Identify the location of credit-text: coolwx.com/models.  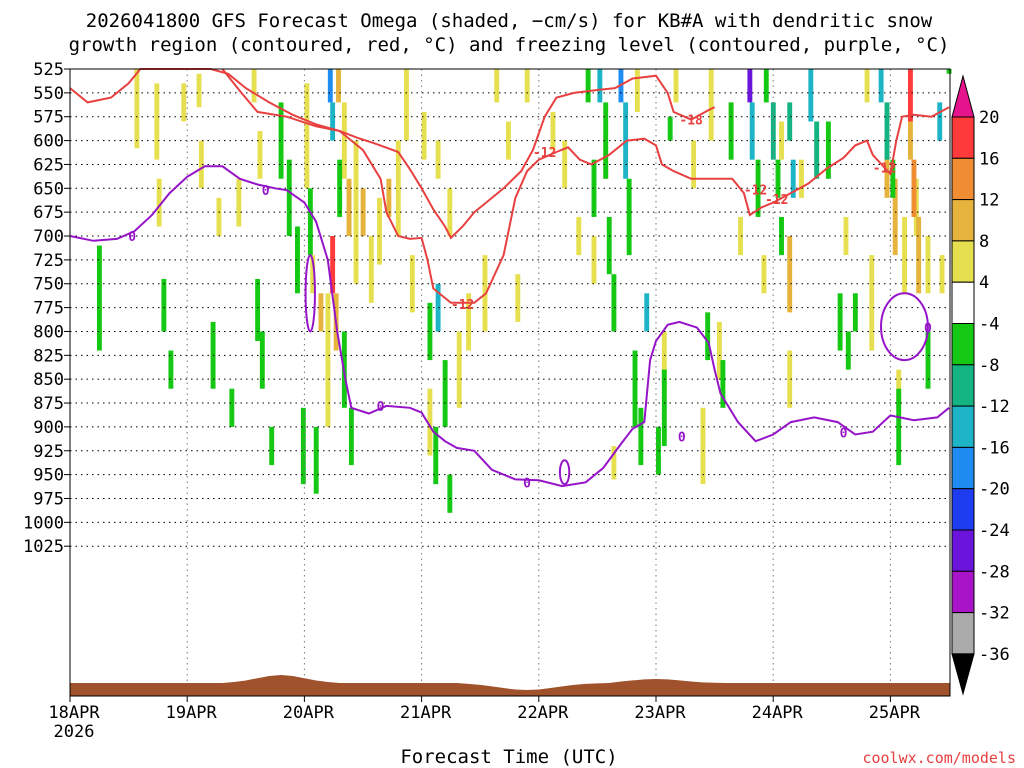
(939, 758).